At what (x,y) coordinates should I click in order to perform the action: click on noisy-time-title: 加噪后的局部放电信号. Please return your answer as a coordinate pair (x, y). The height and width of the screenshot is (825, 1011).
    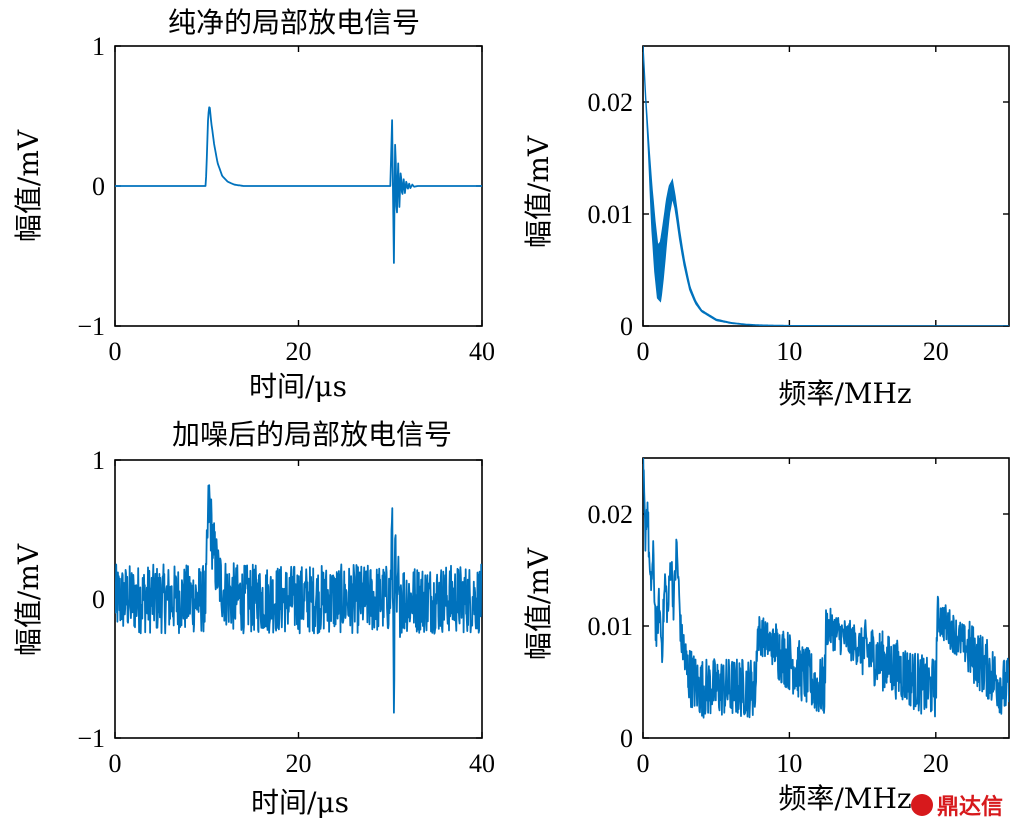
    Looking at the image, I should click on (312, 434).